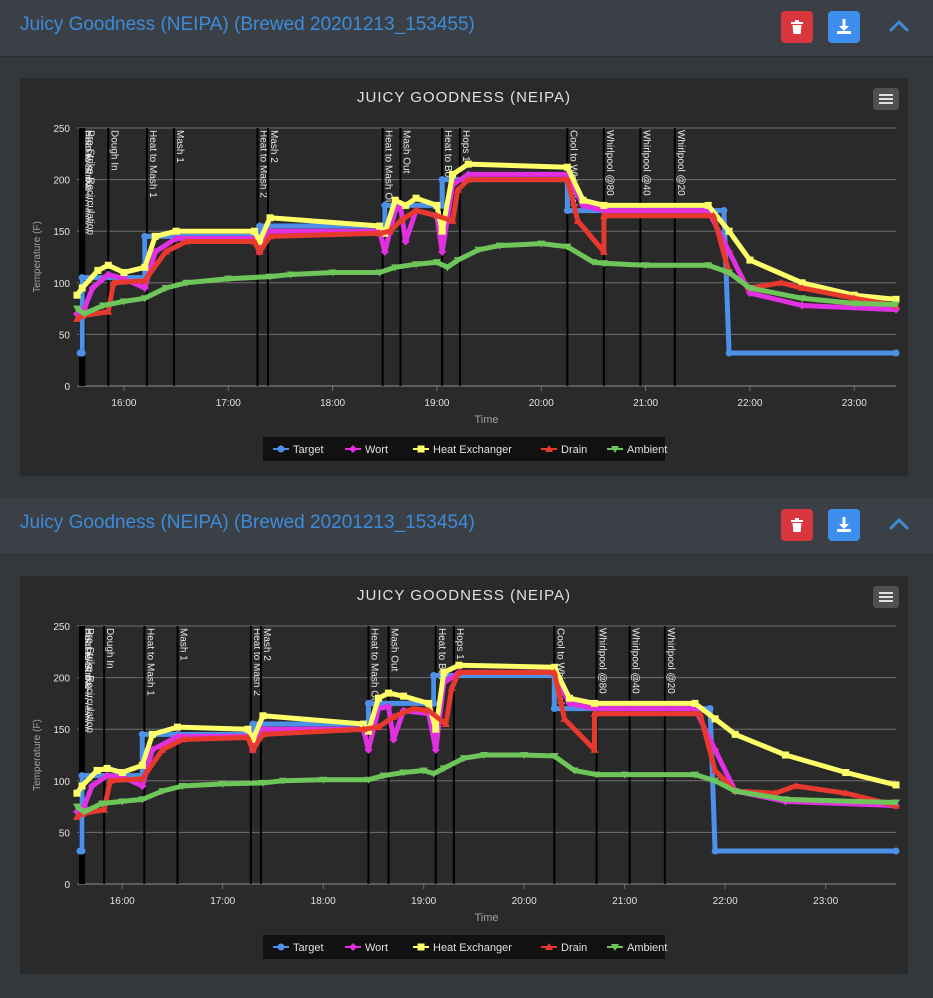  Describe the element at coordinates (308, 450) in the screenshot. I see `legend-label: Target` at that location.